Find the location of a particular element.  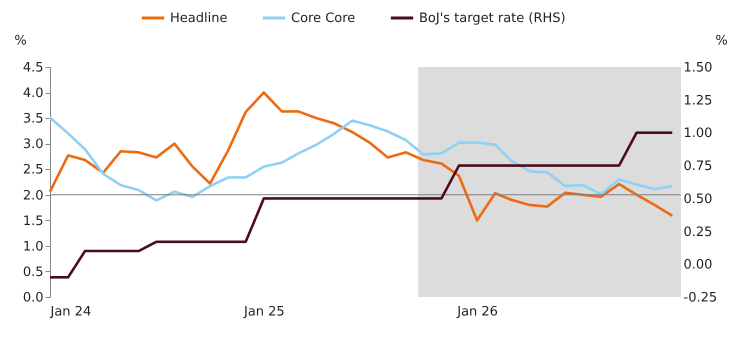

y2-tick-label: 0.00 is located at coordinates (698, 265).